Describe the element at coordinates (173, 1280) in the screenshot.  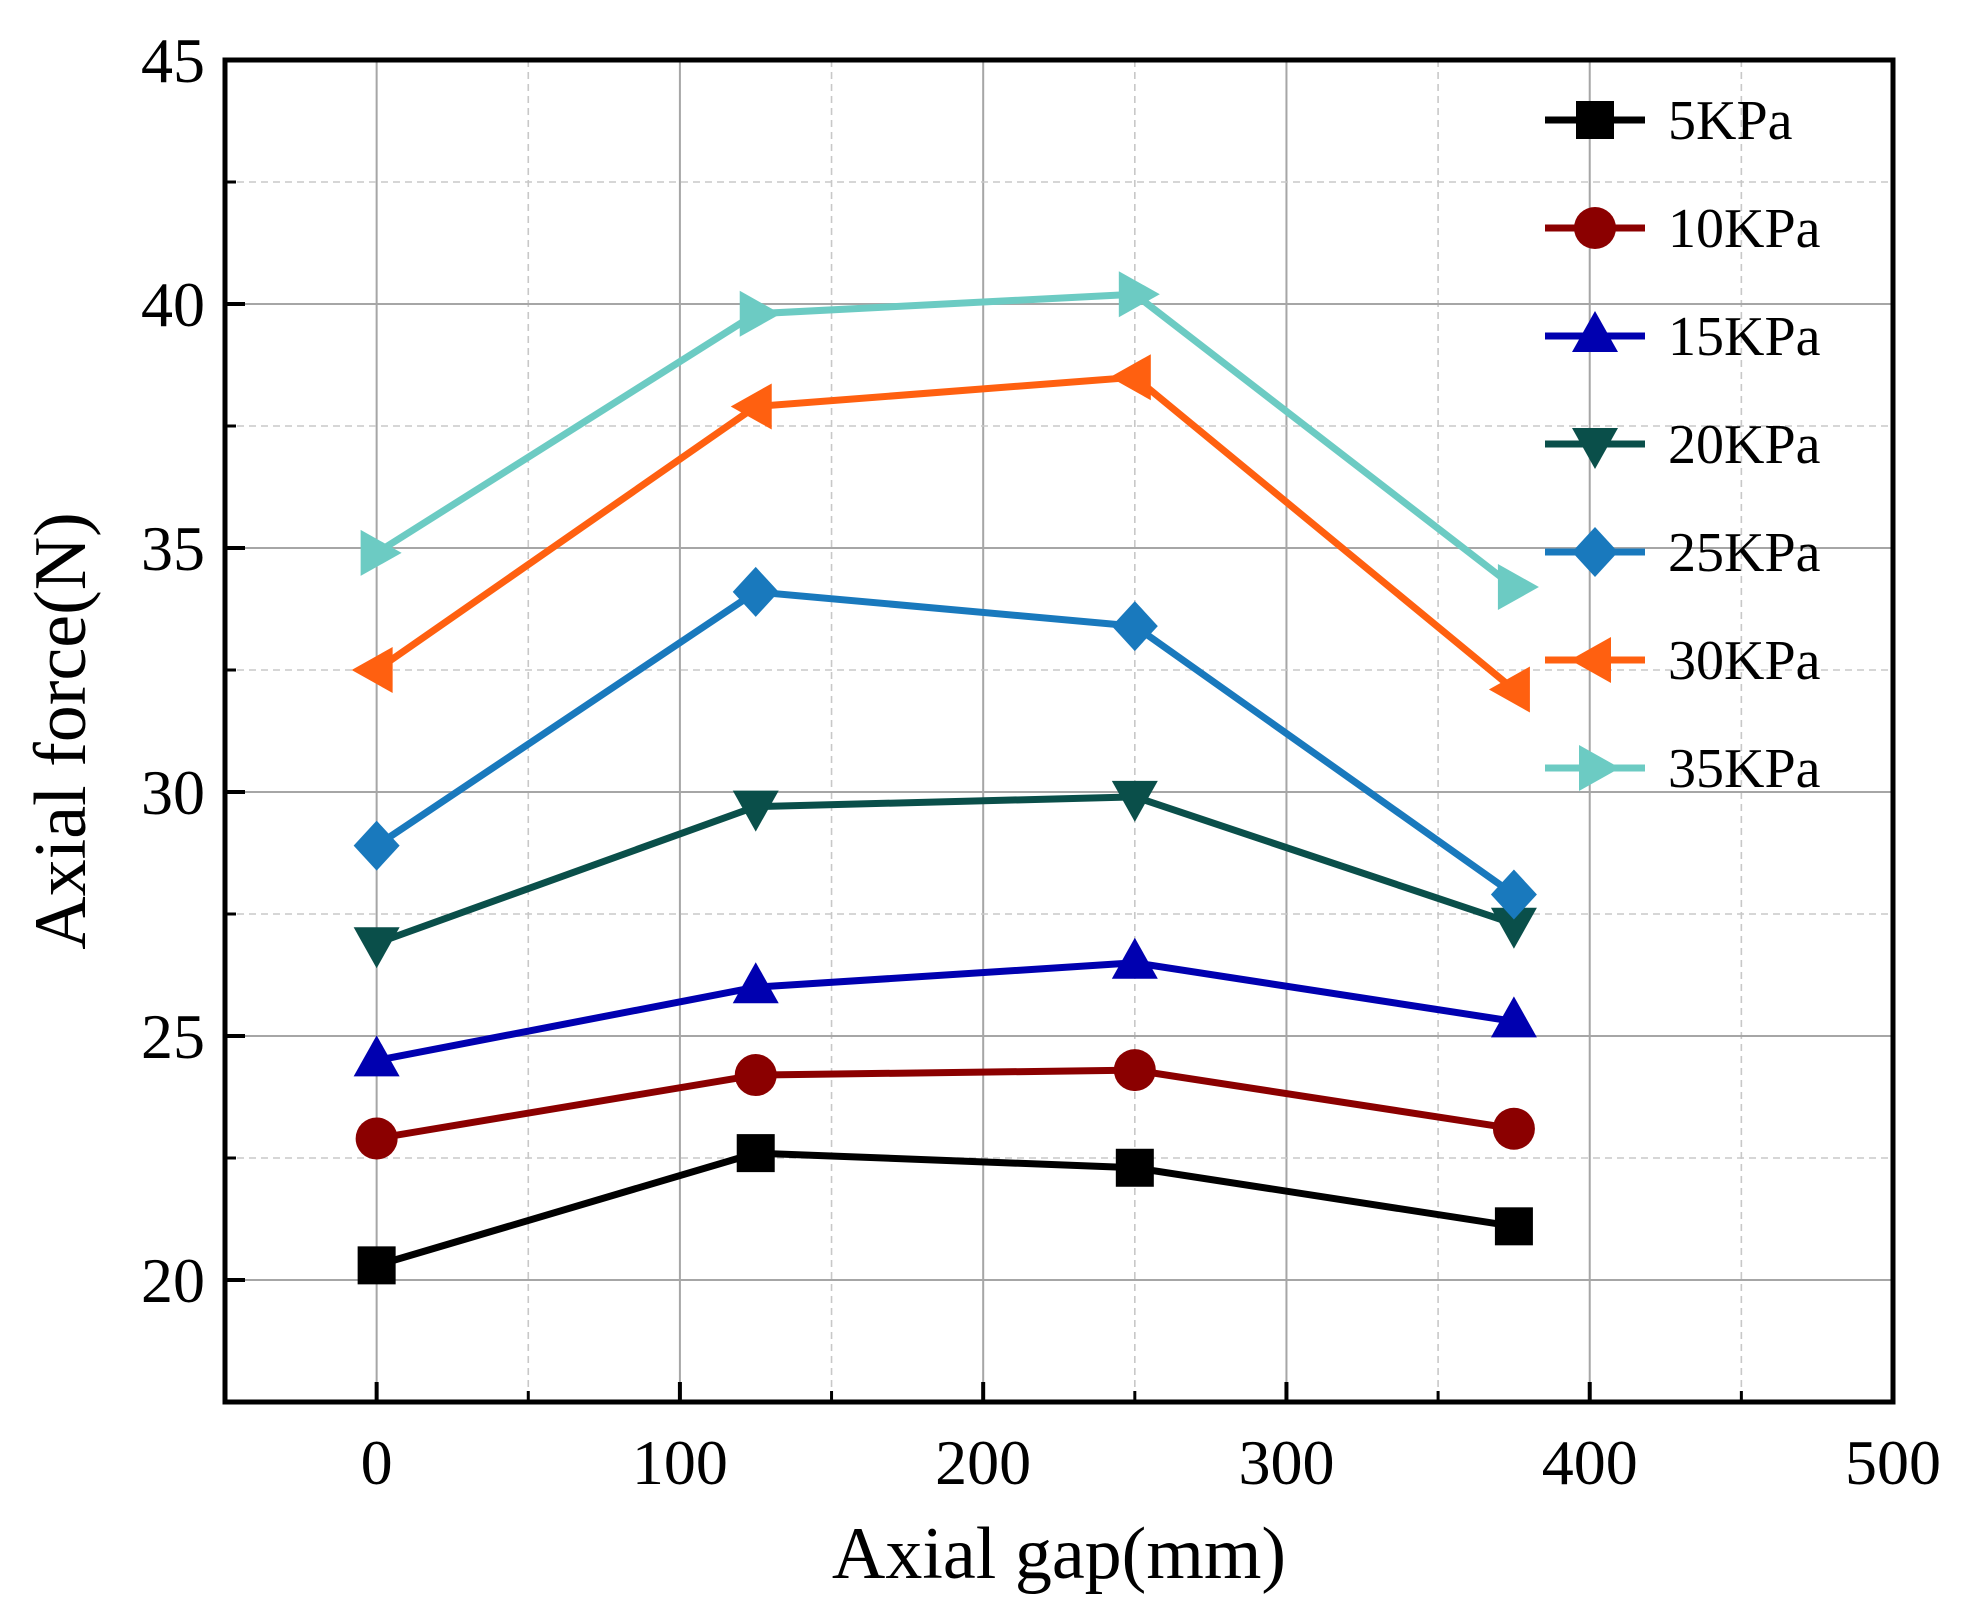
I see `y-tick-label: 20` at that location.